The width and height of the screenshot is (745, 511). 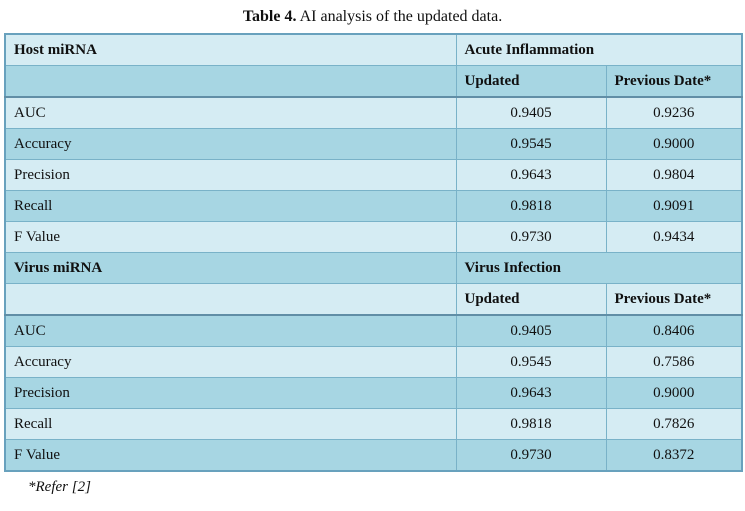 What do you see at coordinates (674, 424) in the screenshot?
I see `previous-value-cell: 0.7826` at bounding box center [674, 424].